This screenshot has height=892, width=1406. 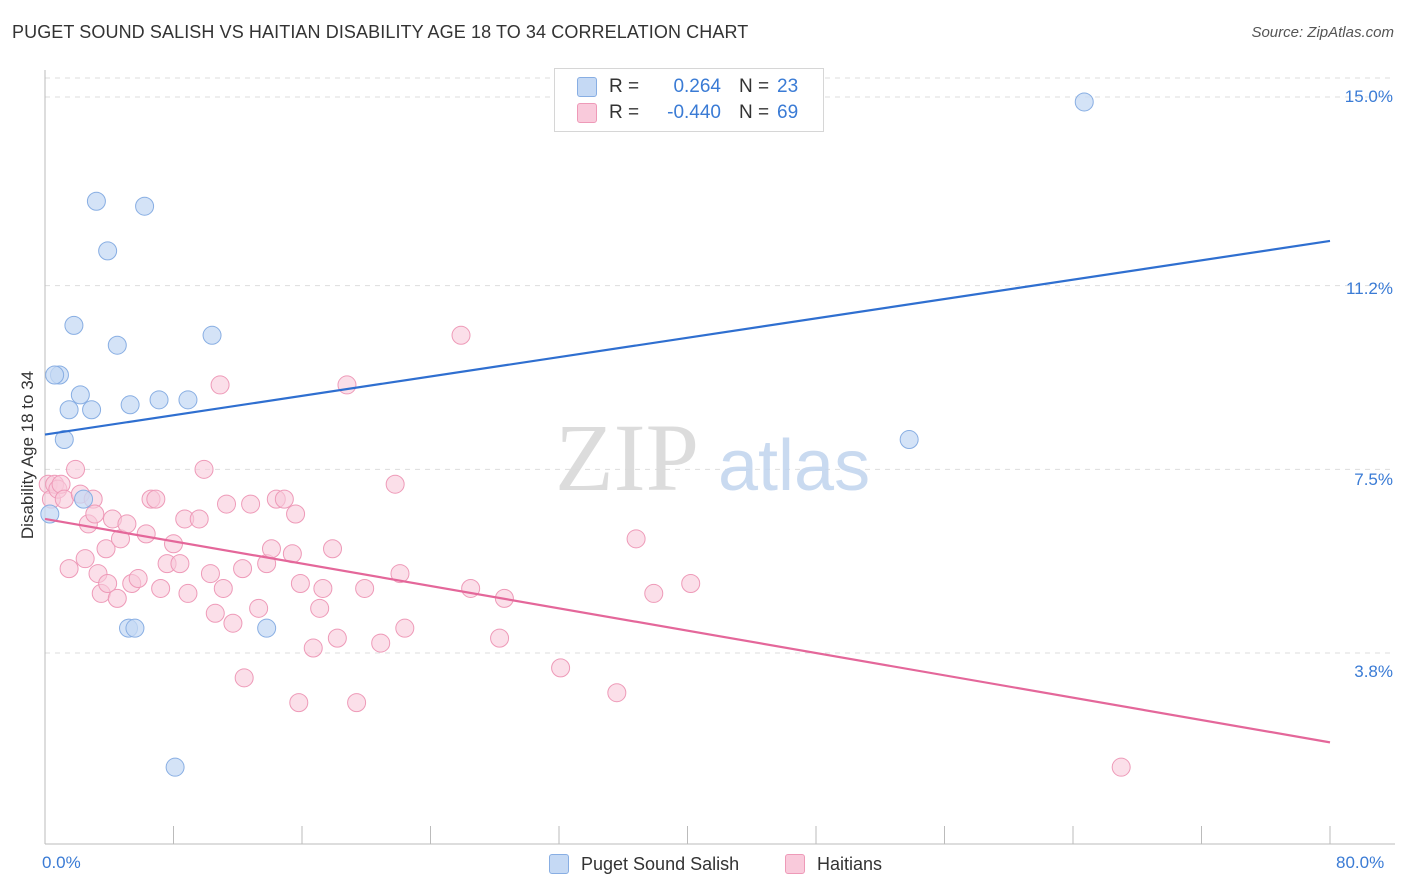 I want to click on legend-swatch-pink, so click(x=587, y=113).